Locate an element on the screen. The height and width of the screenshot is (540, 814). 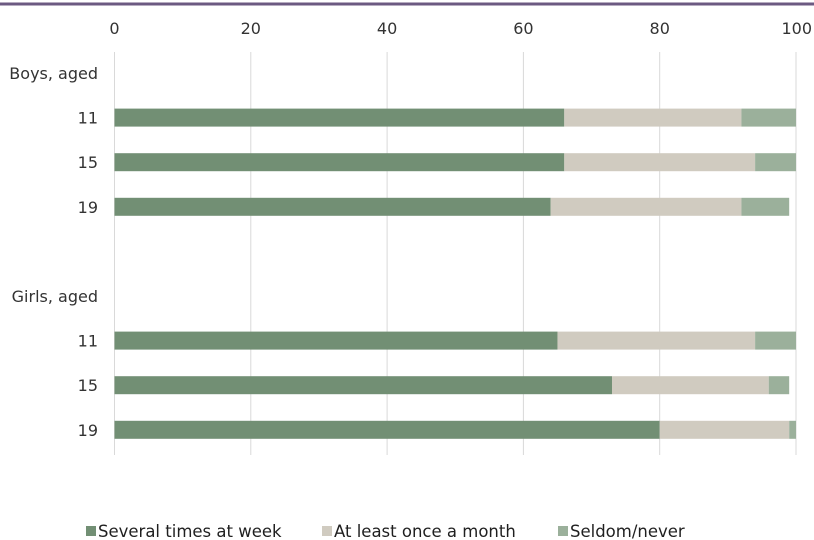
x-tick-label: 0 is located at coordinates (114, 28).